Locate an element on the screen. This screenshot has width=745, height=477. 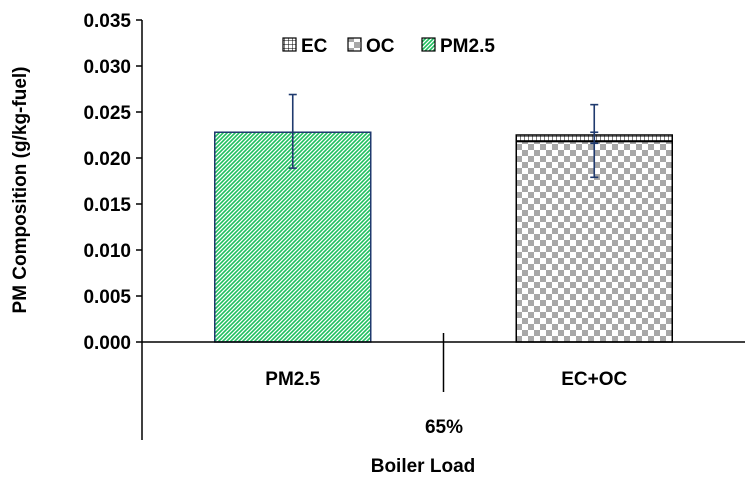
y-tick-label: 0.010 is located at coordinates (107, 251).